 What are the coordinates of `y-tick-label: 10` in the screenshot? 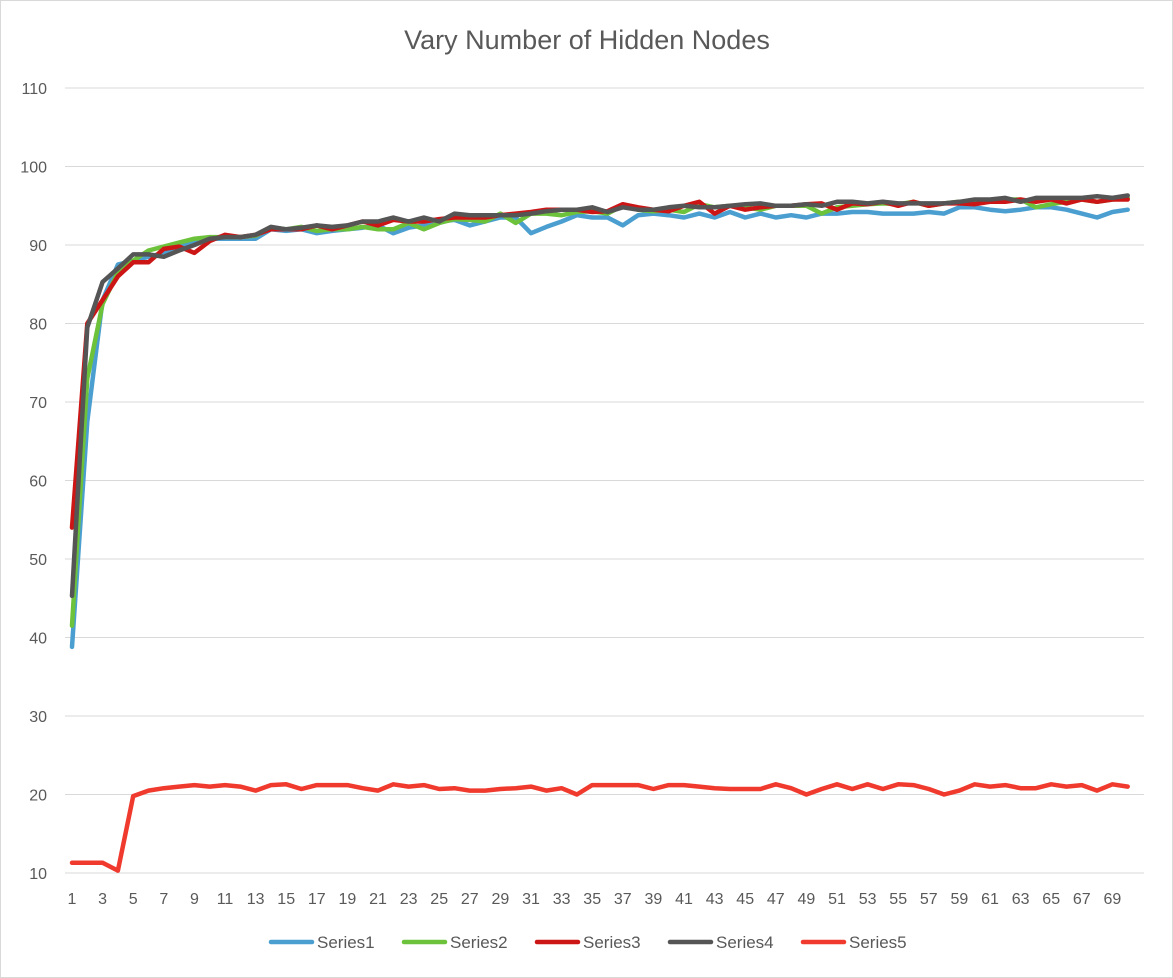 It's located at (38, 874).